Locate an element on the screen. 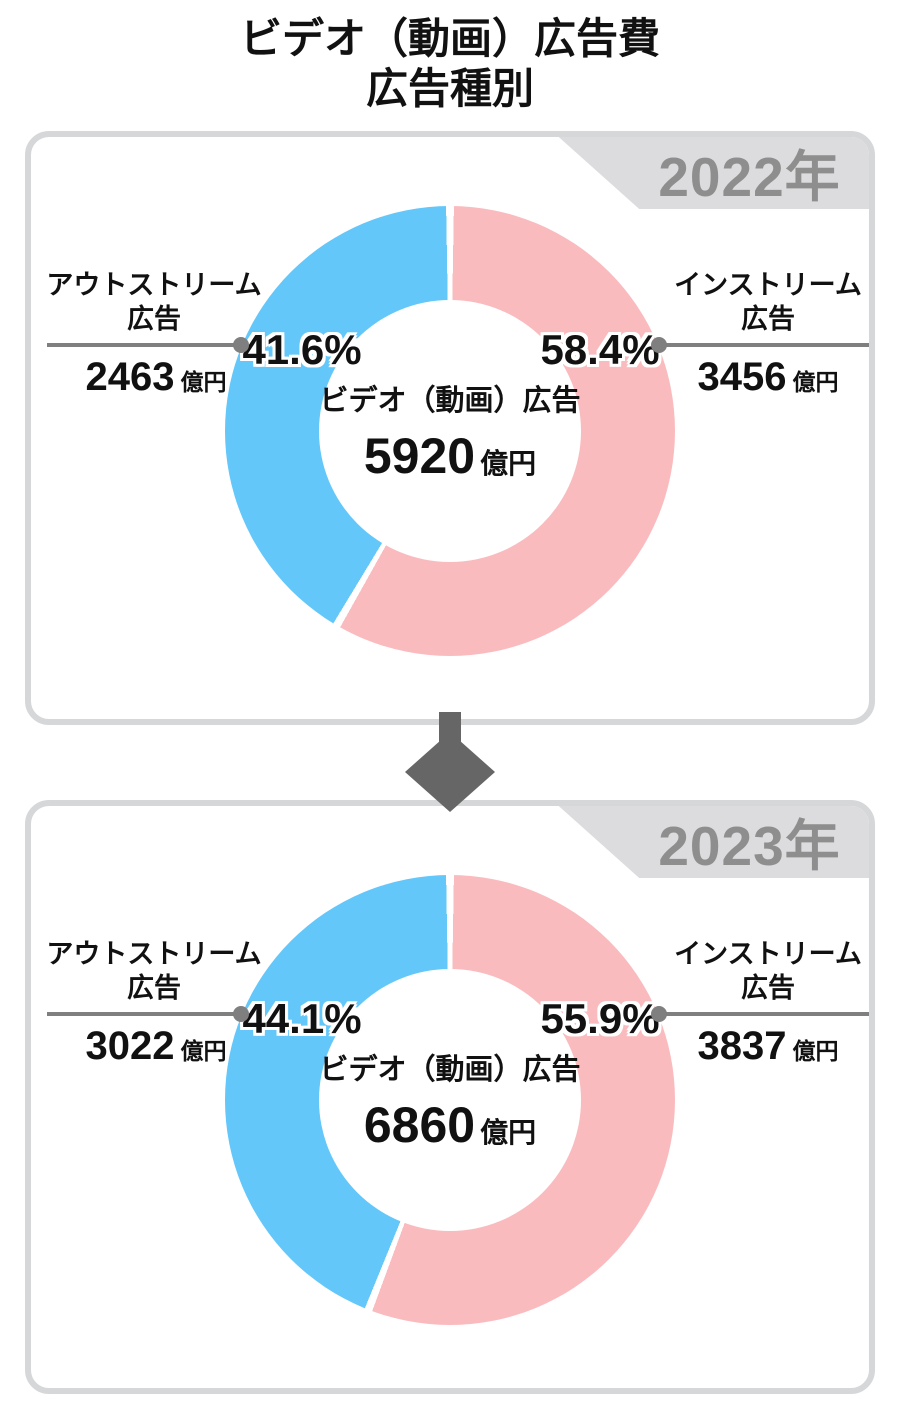  center-value-number: 5920 is located at coordinates (419, 456).